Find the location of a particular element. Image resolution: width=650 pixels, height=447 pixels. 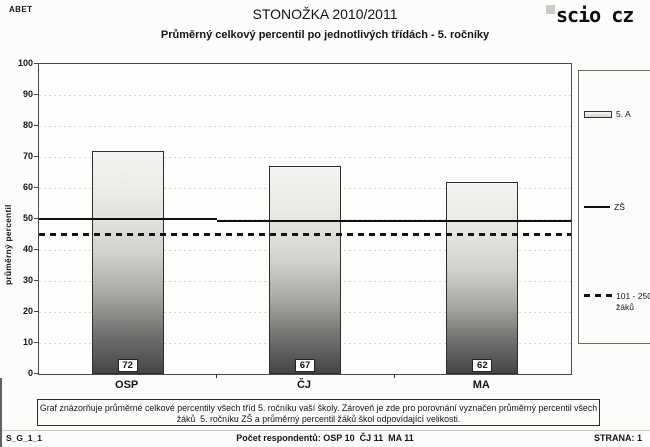

y-tick-label: 50 is located at coordinates (27, 217).